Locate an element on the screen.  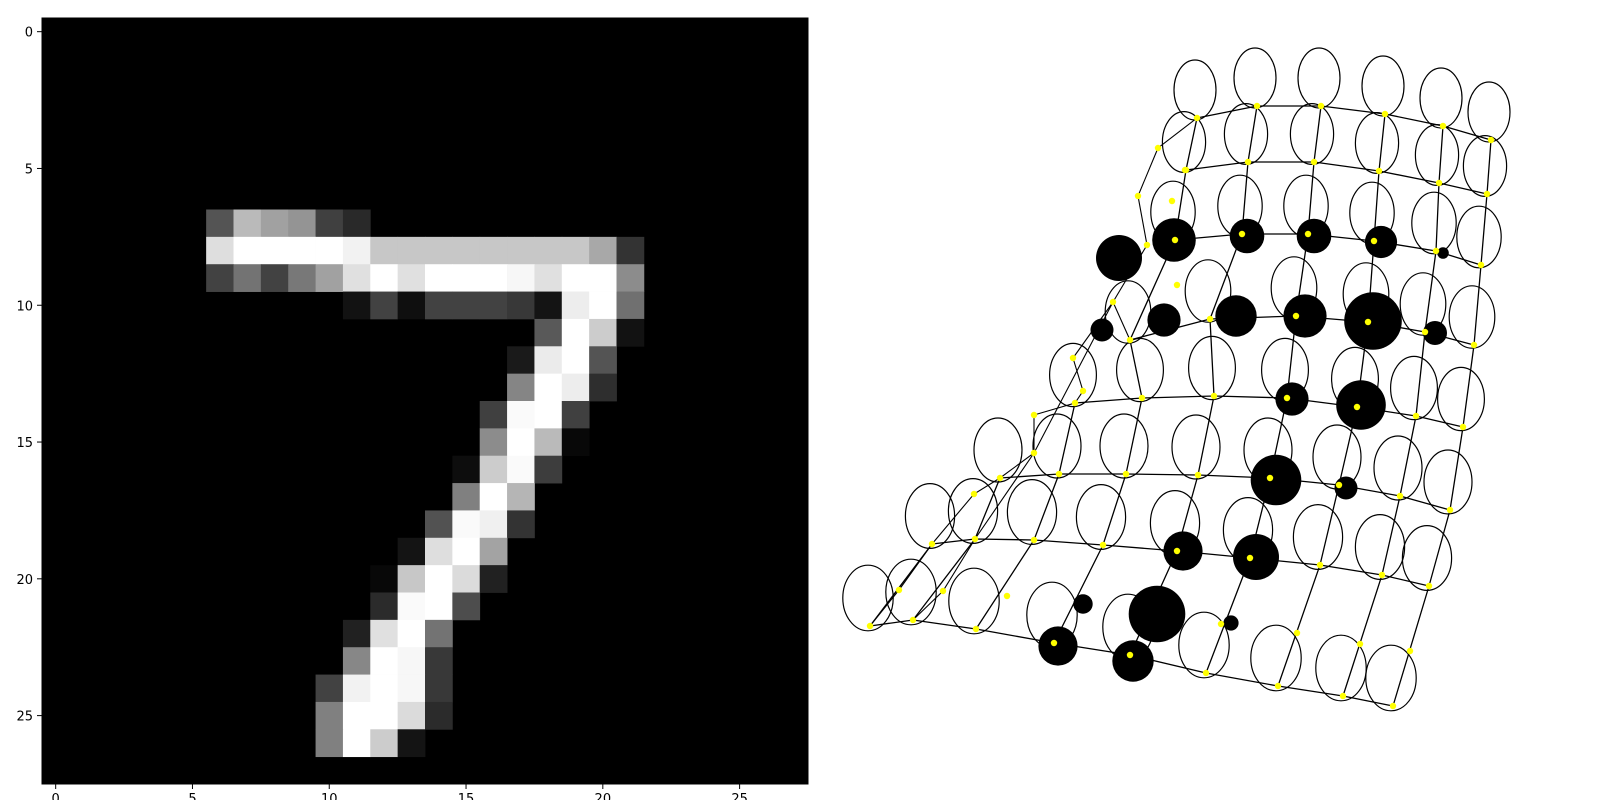
y-tick-label: 25 is located at coordinates (24, 717).